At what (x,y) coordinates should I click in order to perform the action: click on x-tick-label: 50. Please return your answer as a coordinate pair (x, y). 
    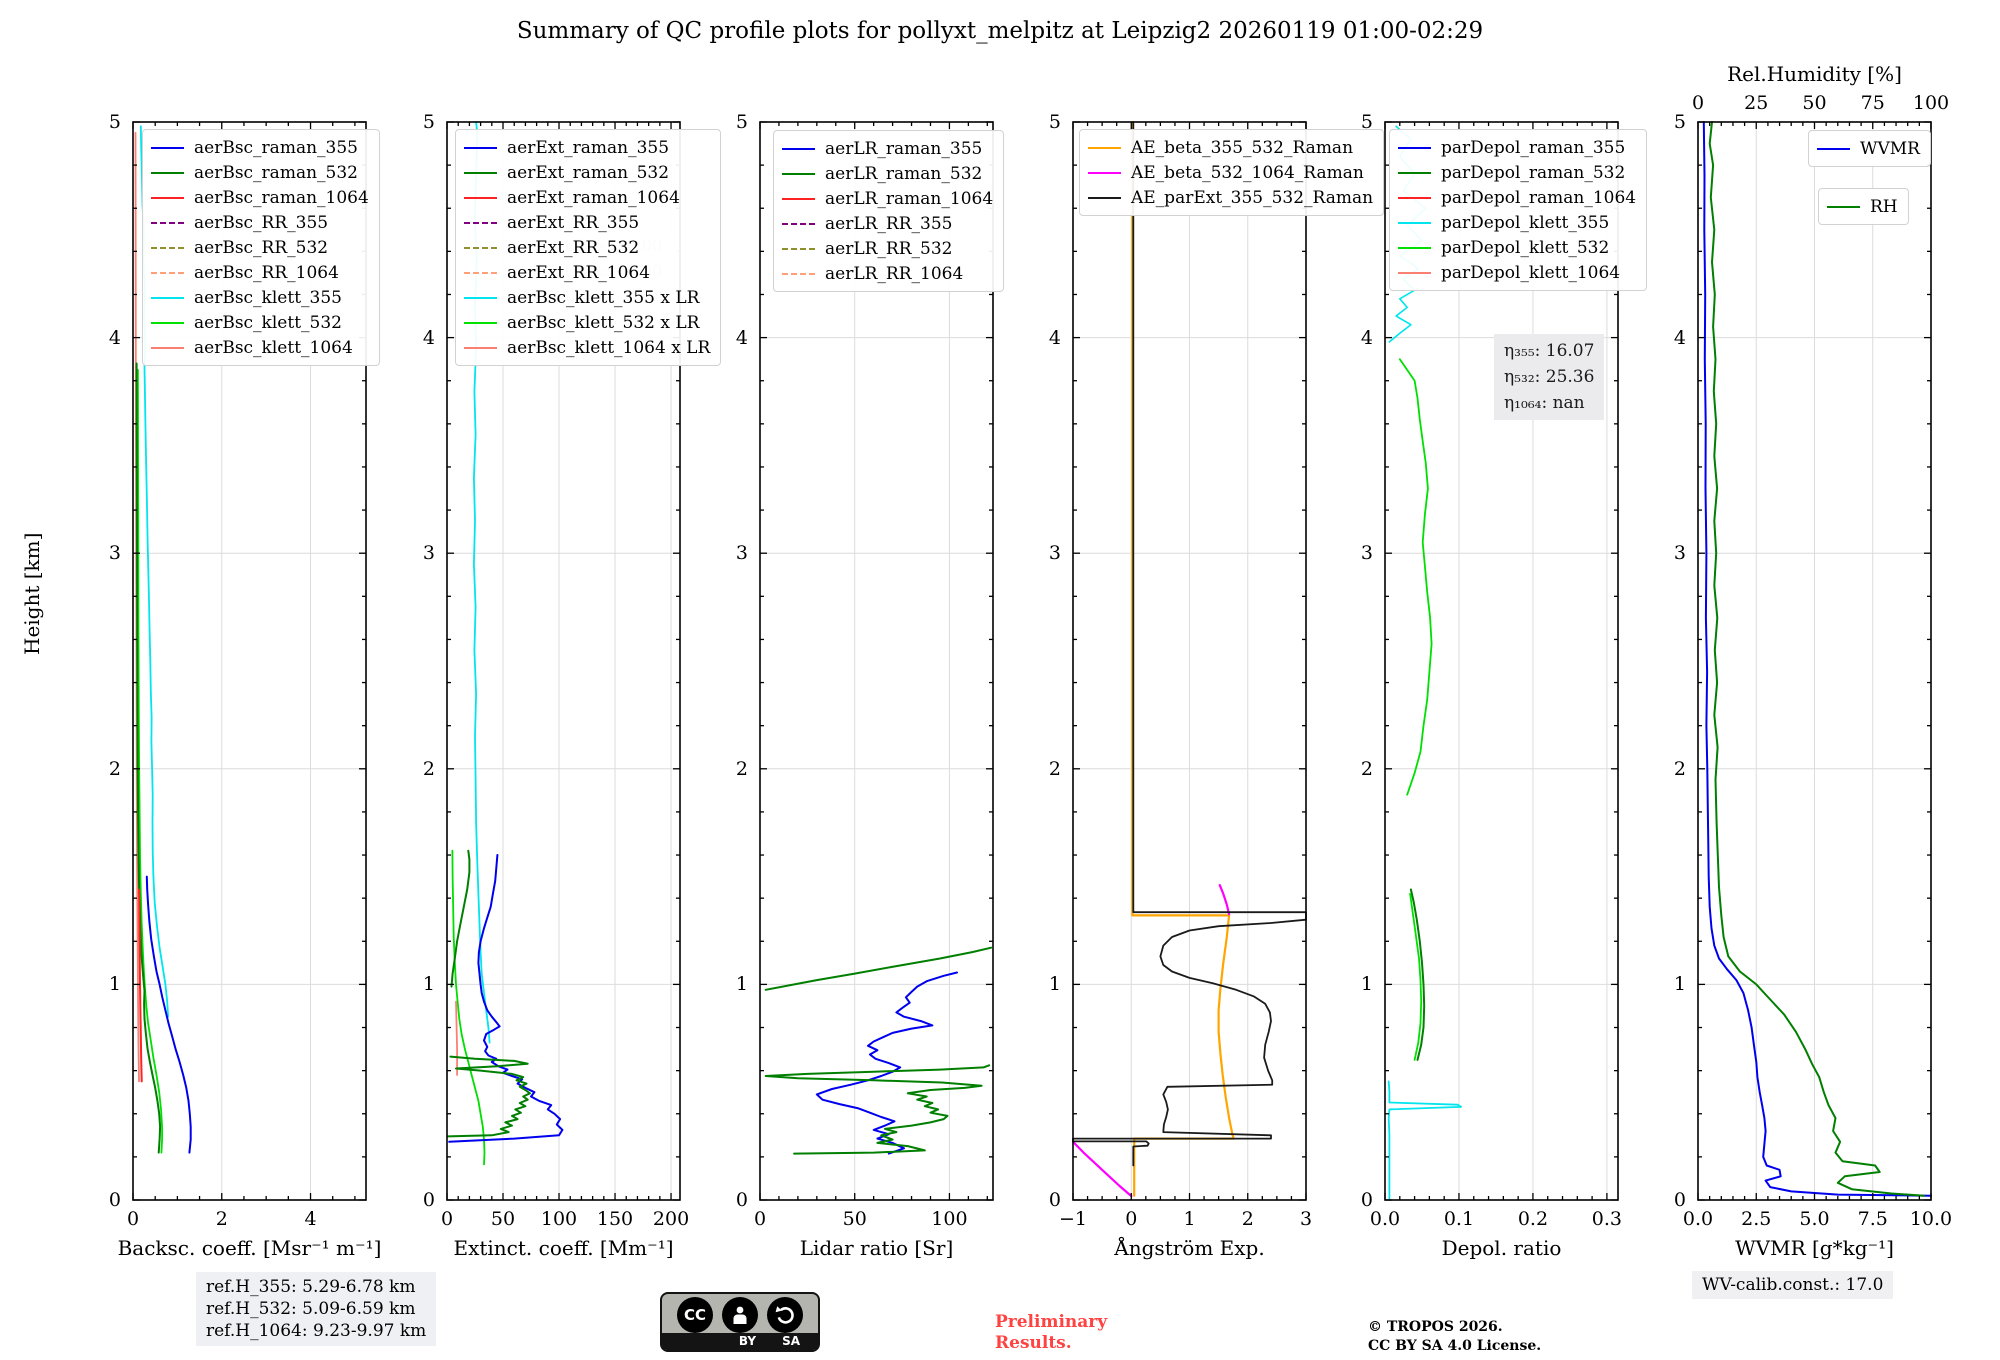
    Looking at the image, I should click on (503, 1219).